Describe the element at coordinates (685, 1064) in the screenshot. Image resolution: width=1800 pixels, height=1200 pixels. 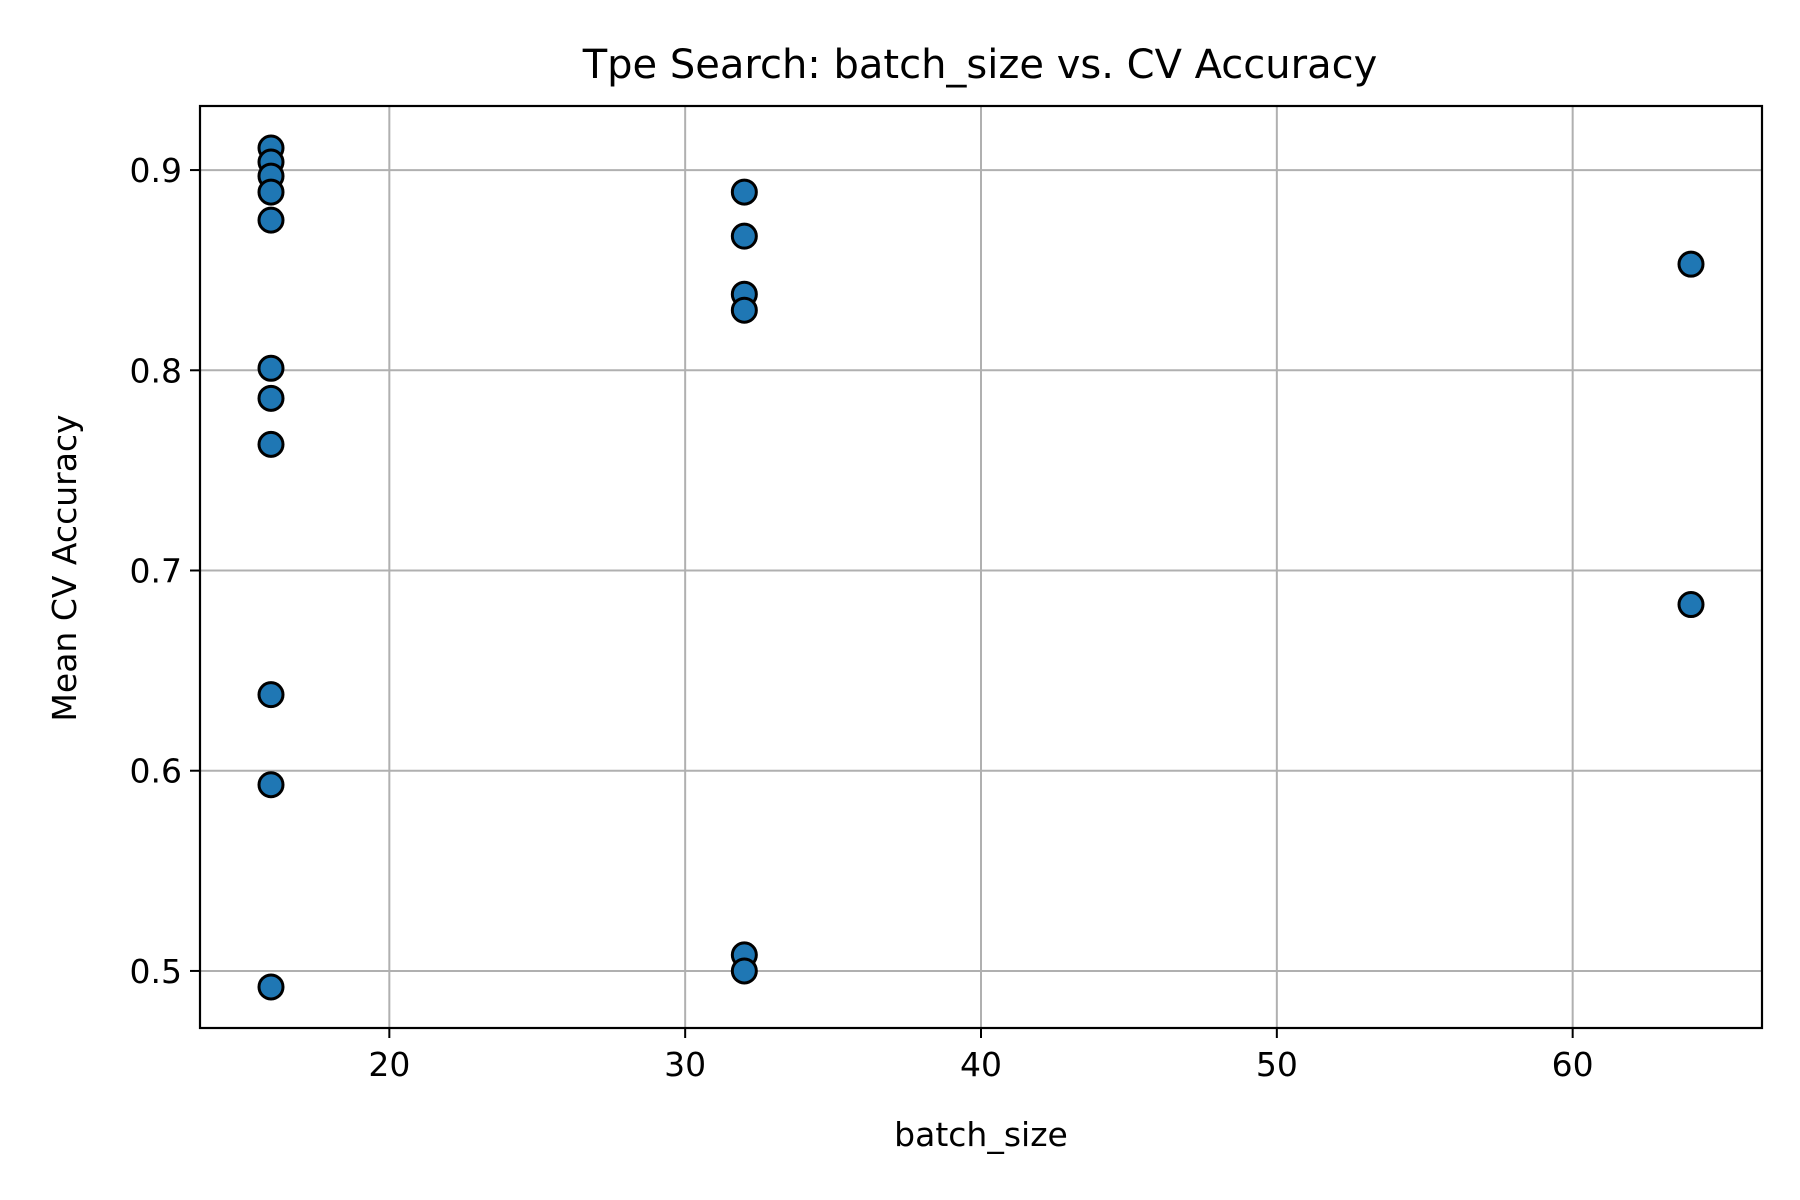
I see `x-tick-label: 30` at that location.